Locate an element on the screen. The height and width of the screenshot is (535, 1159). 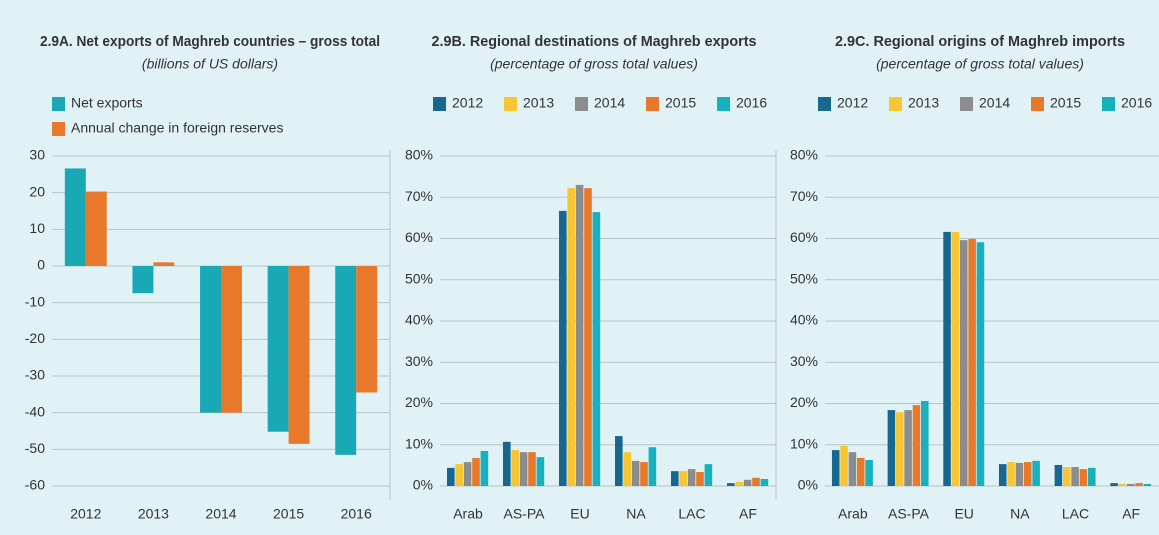
y-tick-label: 30 is located at coordinates (37, 155).